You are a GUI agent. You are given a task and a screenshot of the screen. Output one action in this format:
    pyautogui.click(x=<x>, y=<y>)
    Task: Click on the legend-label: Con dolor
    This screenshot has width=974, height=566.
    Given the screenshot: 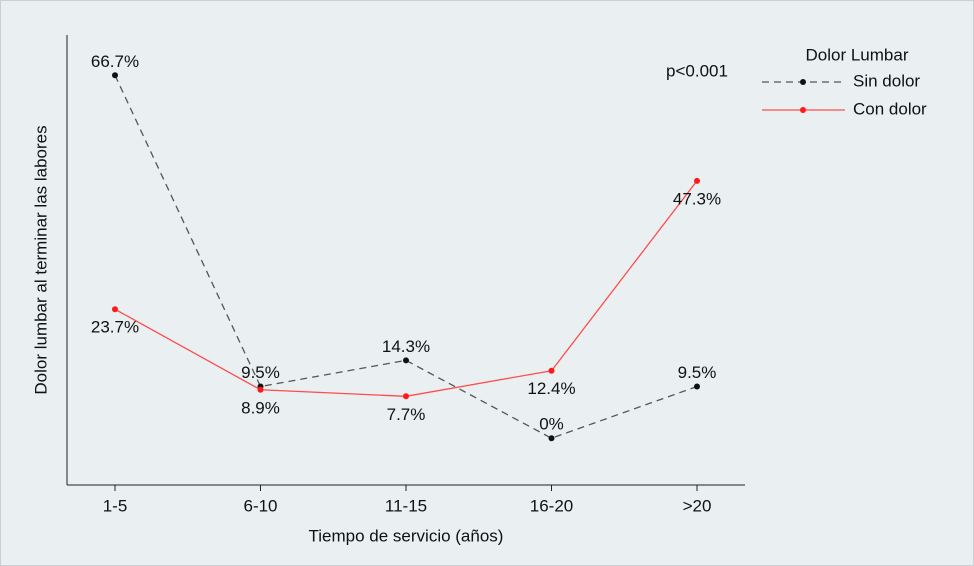 What is the action you would take?
    pyautogui.click(x=890, y=108)
    